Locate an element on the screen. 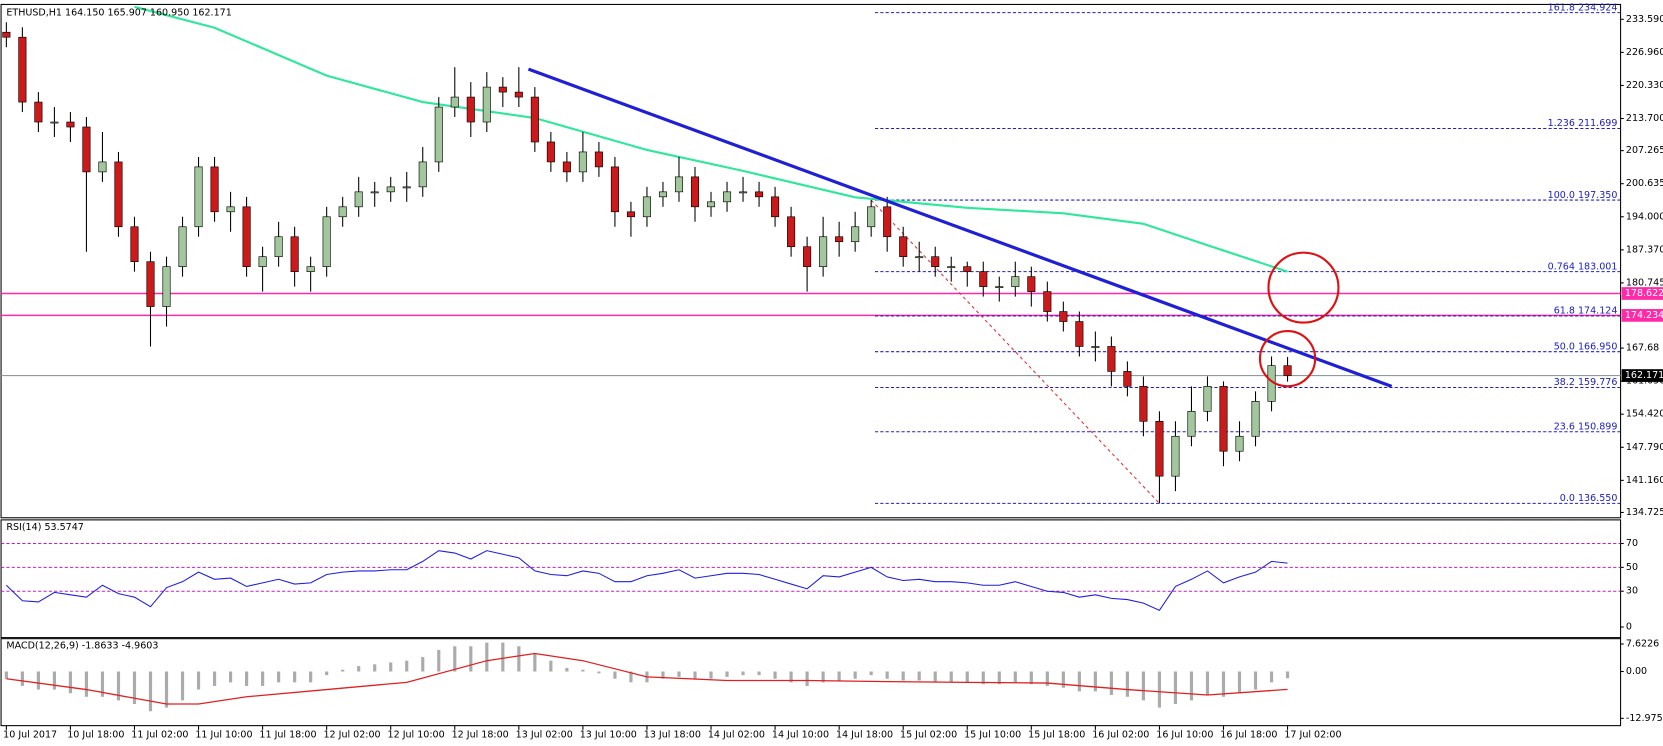 This screenshot has height=746, width=1663. fib-label: 50.0 166.950 is located at coordinates (1586, 346).